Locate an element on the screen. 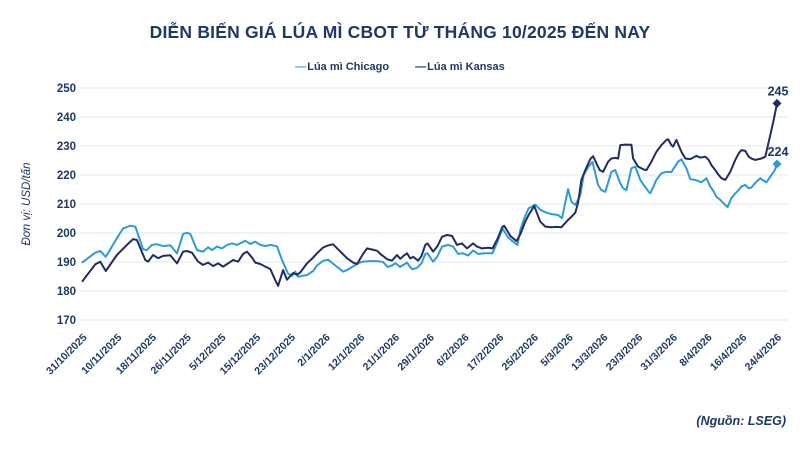 This screenshot has height=450, width=800. source-note: (Nguồn: LSEG) is located at coordinates (741, 421).